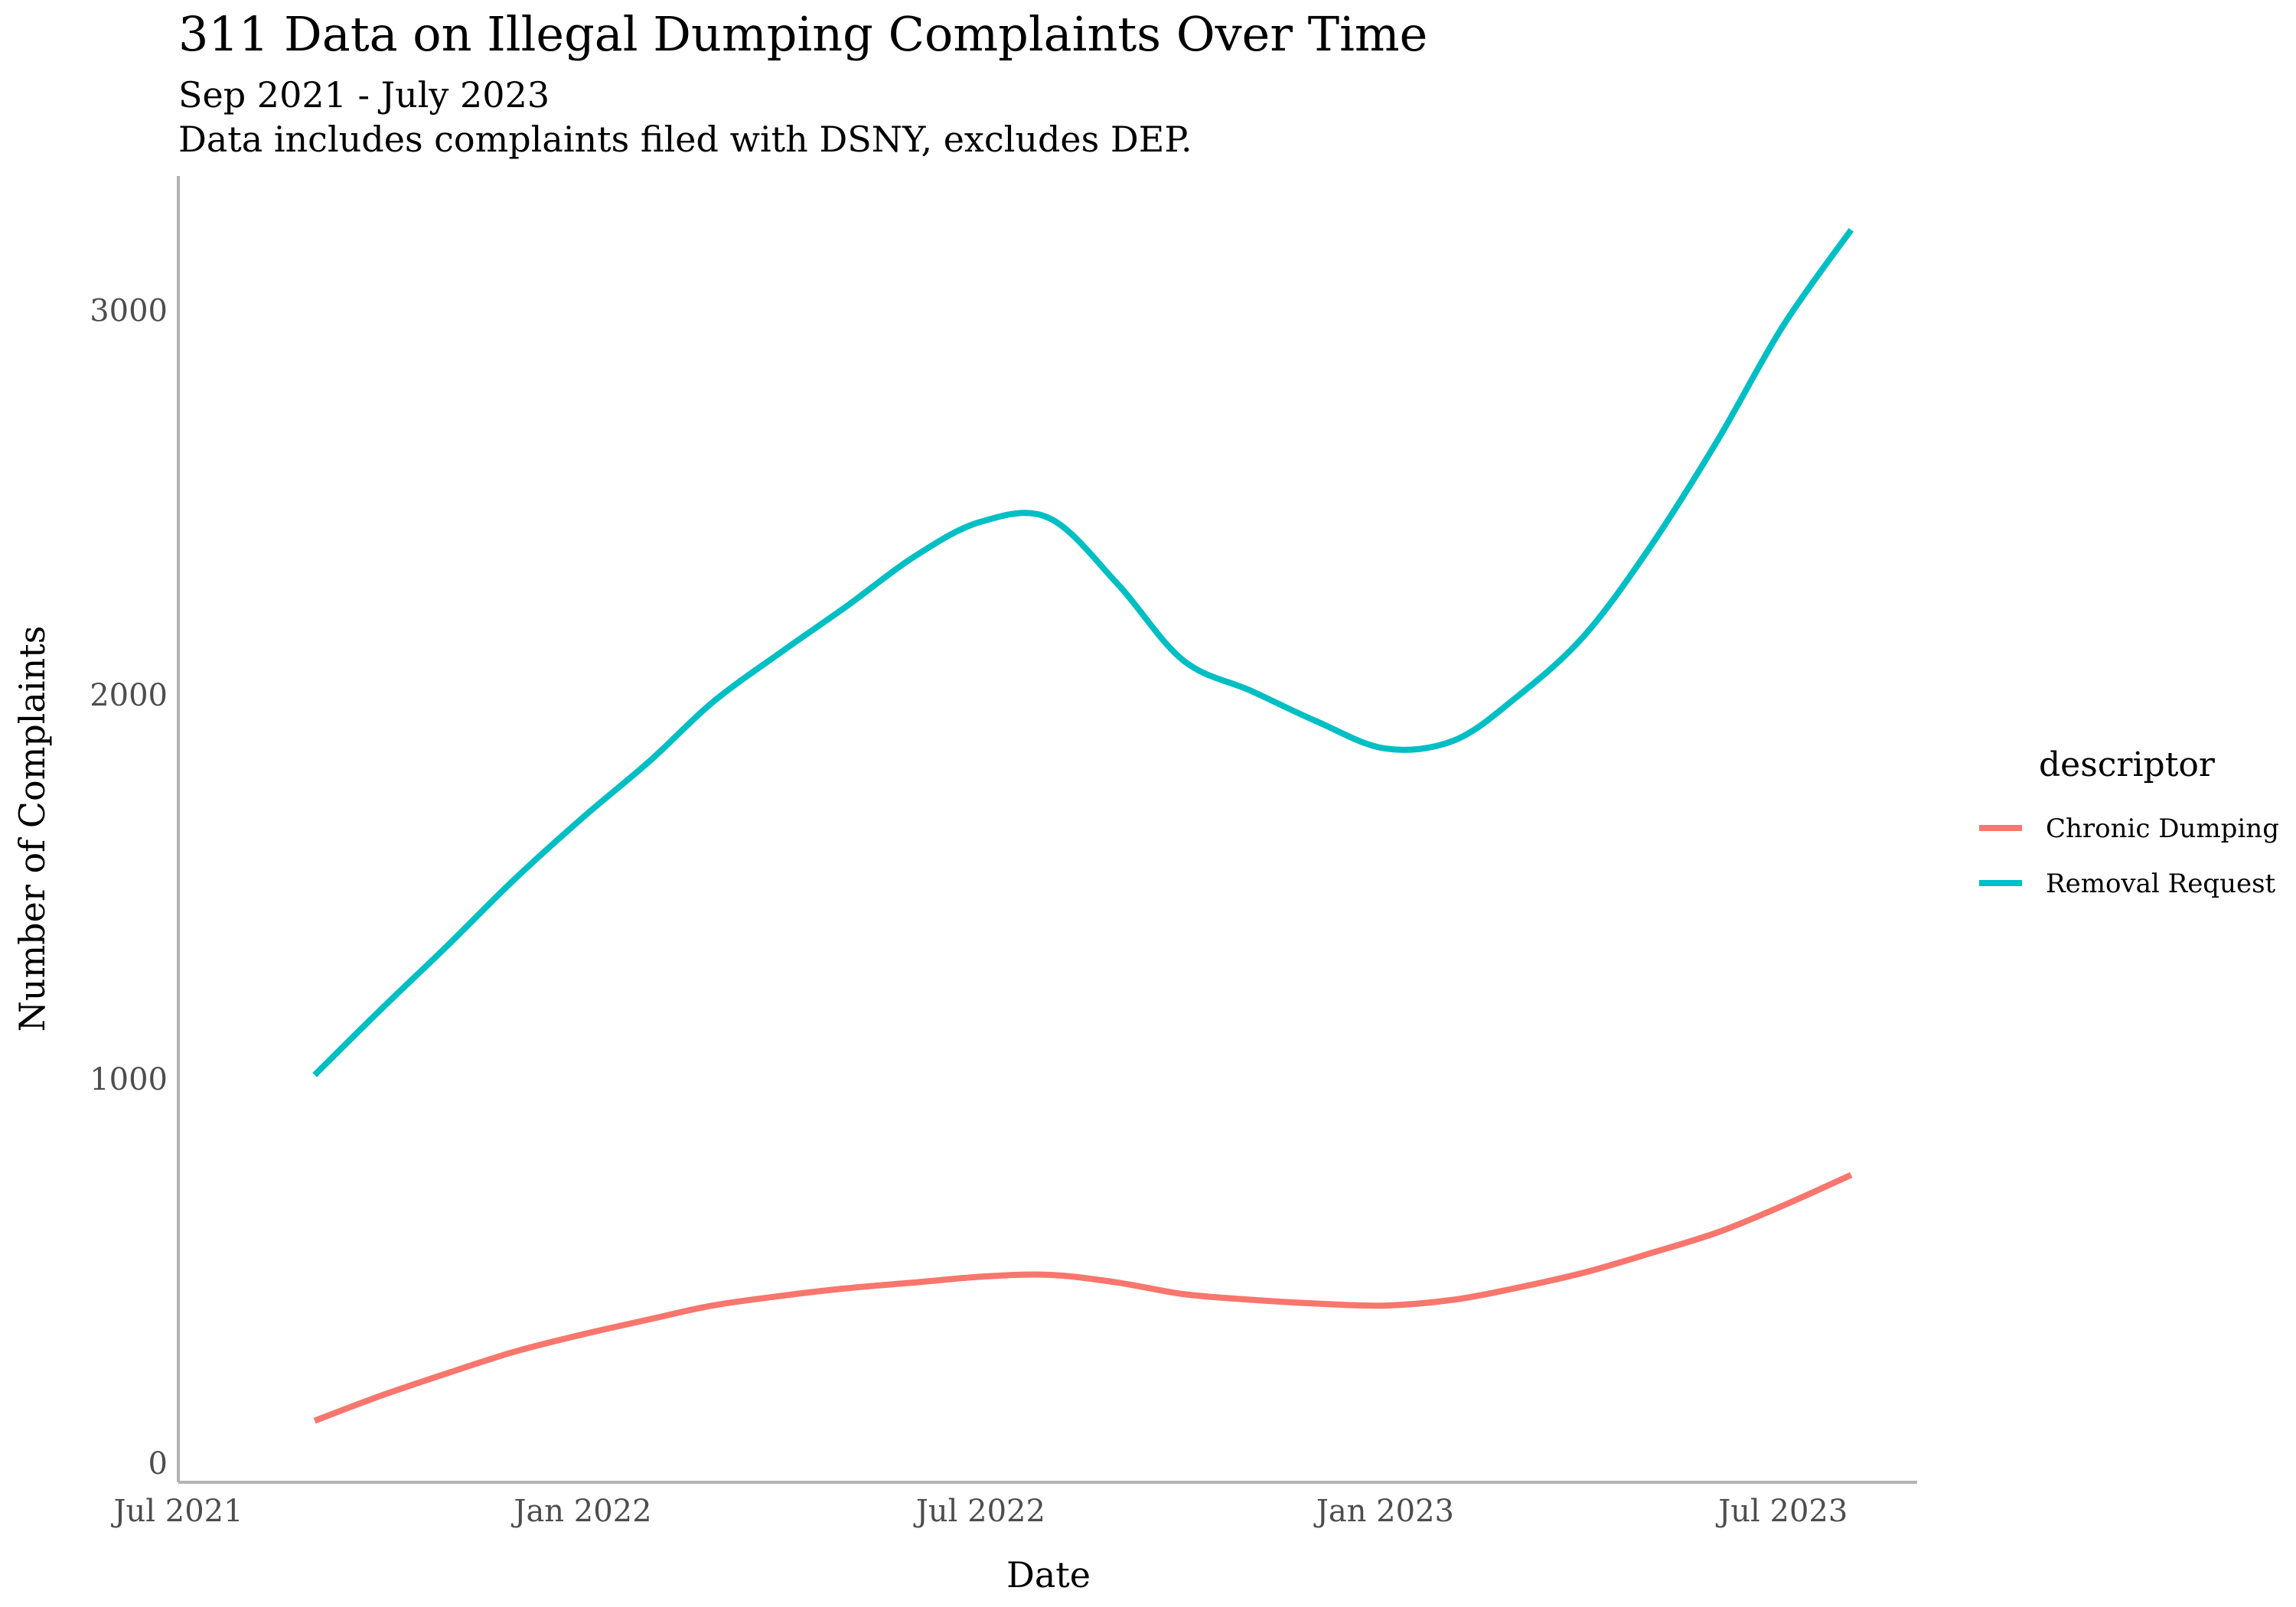 The image size is (2296, 1607). Describe the element at coordinates (129, 695) in the screenshot. I see `y-tick-label: 2000` at that location.